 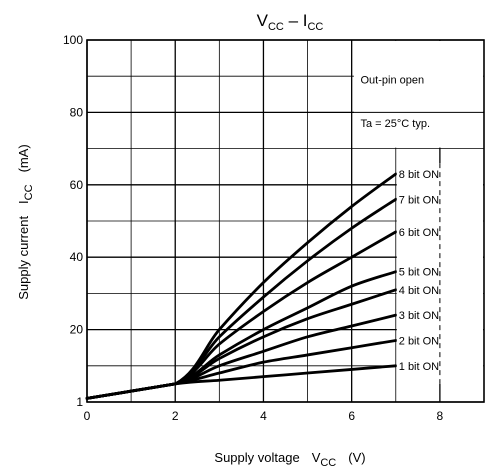 I want to click on series-label: 5 bit ON, so click(x=419, y=273).